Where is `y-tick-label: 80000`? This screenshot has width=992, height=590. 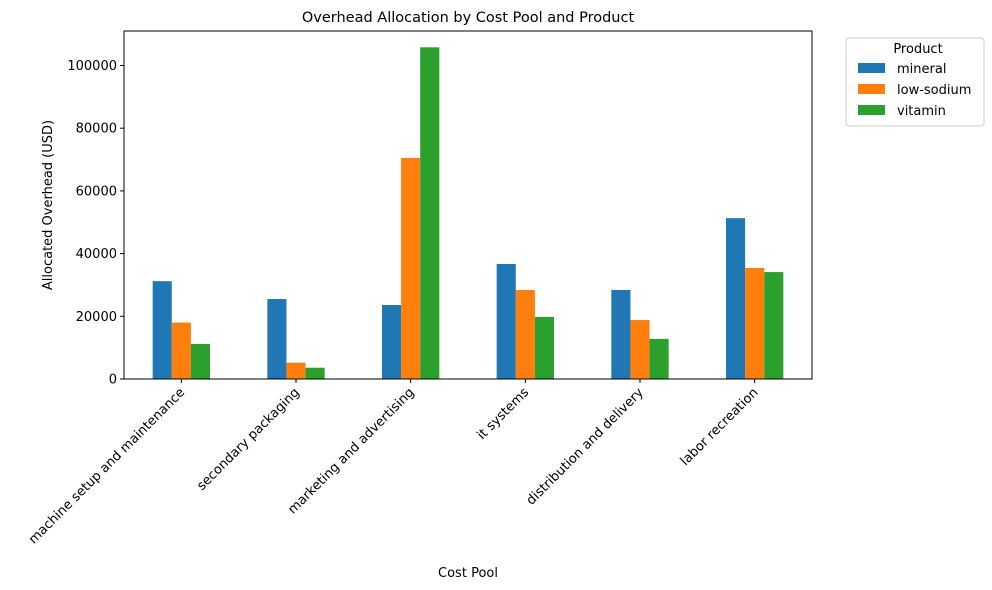 y-tick-label: 80000 is located at coordinates (96, 129).